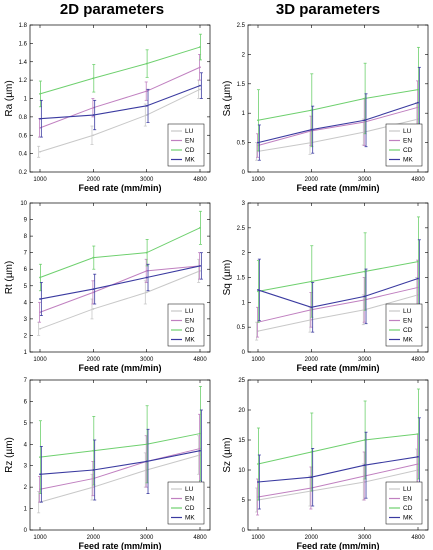  I want to click on x-tick-label: 1000, so click(258, 538).